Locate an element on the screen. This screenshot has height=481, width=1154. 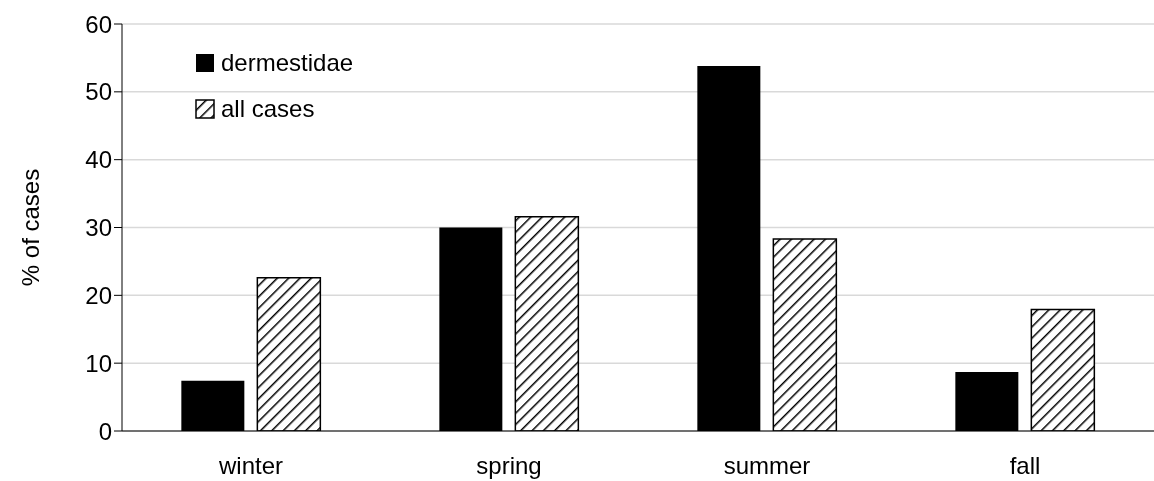
y-tick-label: 10 is located at coordinates (98, 363).